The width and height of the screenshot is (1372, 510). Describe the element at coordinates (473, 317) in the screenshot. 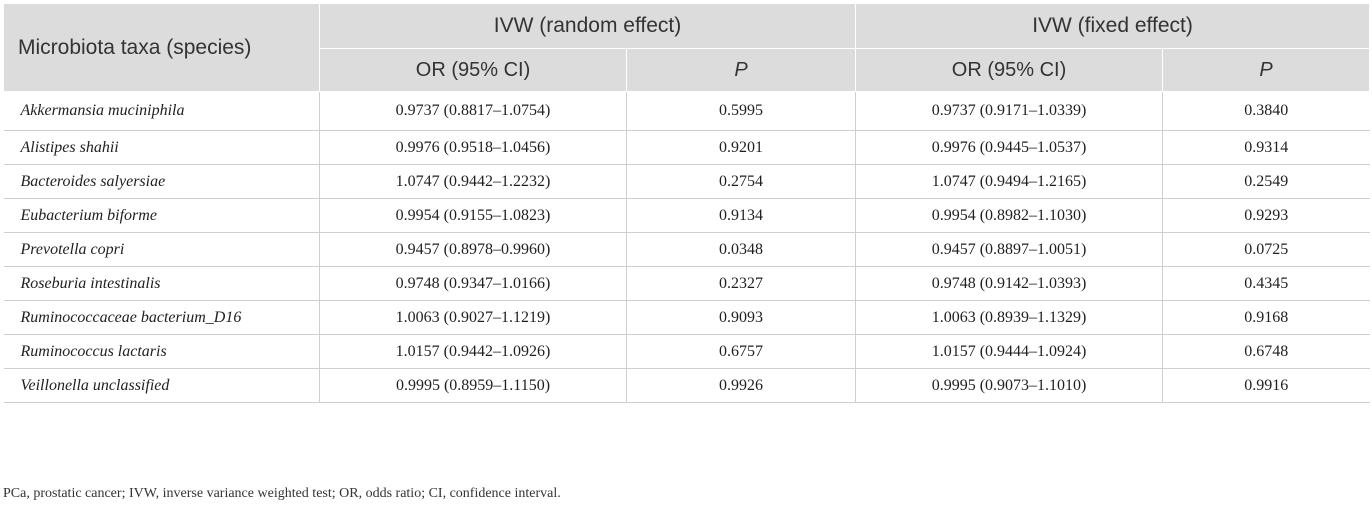

I see `or-random-cell: 1.0063 (0.9027–1.1219)` at that location.